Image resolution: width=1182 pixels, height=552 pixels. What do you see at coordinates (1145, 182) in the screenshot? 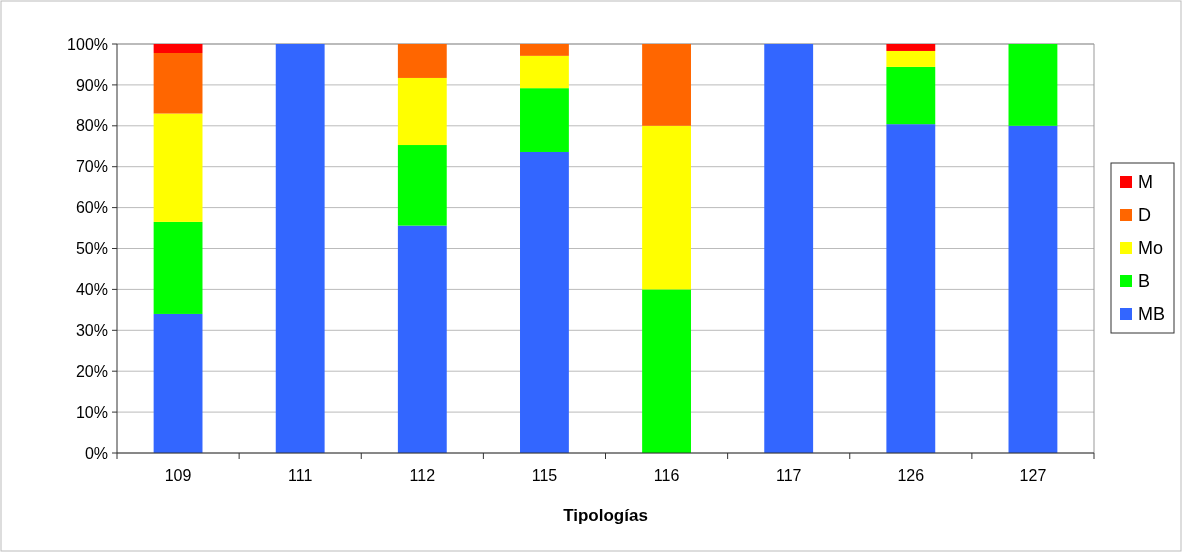
I see `legend-label: M` at bounding box center [1145, 182].